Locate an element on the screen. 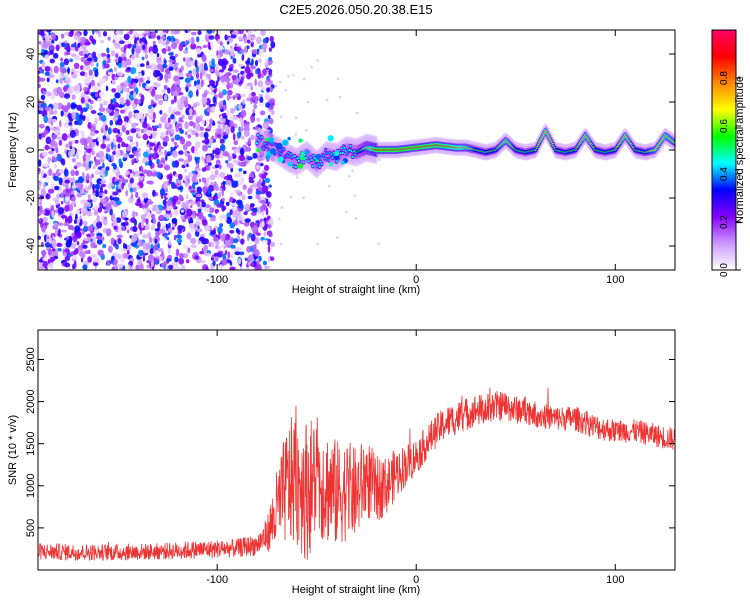 The height and width of the screenshot is (600, 750). figure-title: C2E5.2026.050.20.38.E15 is located at coordinates (356, 9).